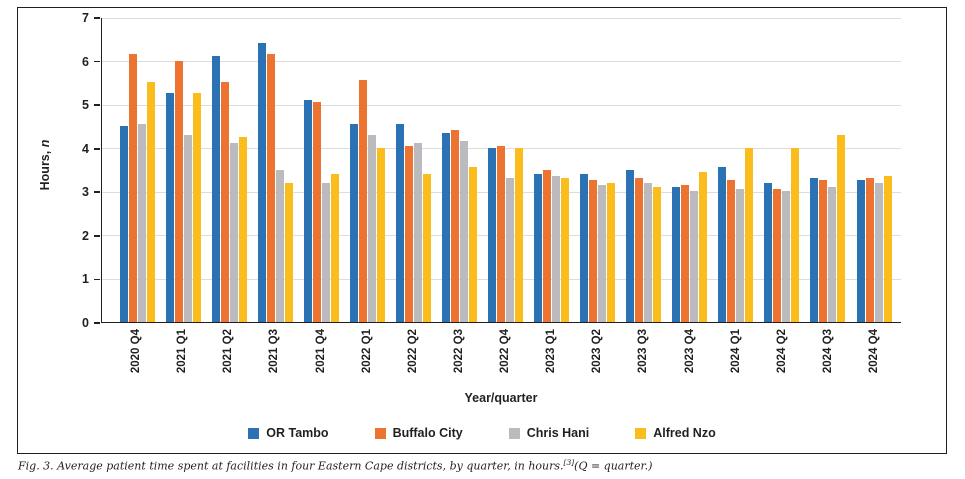 This screenshot has height=479, width=965. I want to click on legend-item-chris-hani: Chris Hani, so click(549, 433).